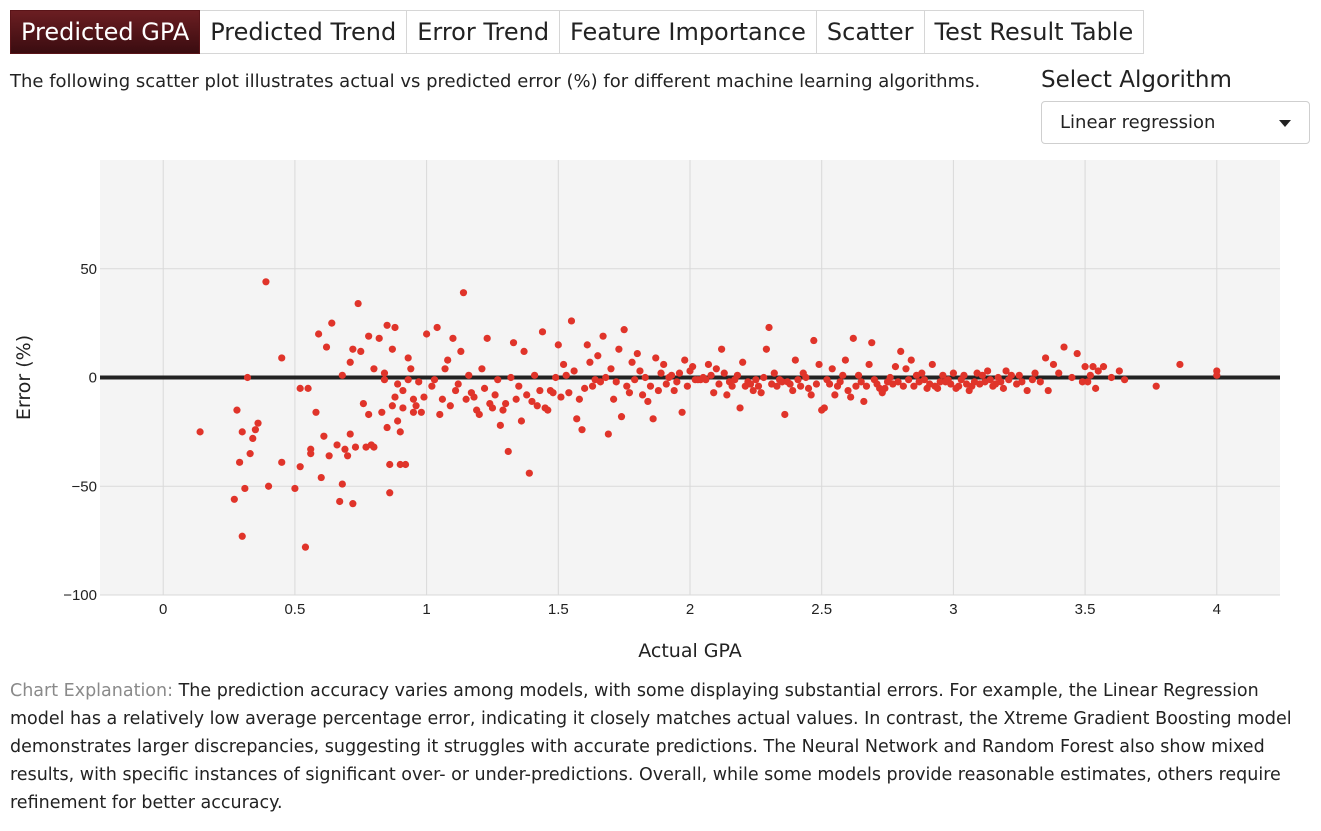  I want to click on chart-explanation-label: Chart Explanation:, so click(91, 691).